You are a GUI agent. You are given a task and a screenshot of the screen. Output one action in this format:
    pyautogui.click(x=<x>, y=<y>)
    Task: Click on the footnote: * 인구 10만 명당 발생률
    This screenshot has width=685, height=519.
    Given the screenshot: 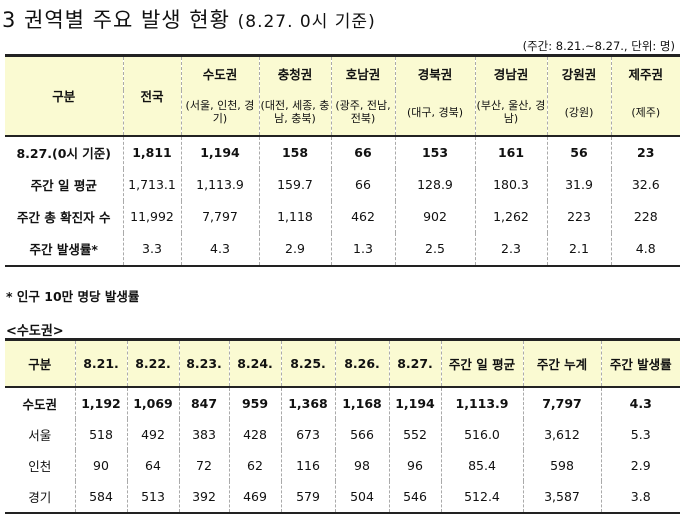 What is the action you would take?
    pyautogui.click(x=73, y=296)
    